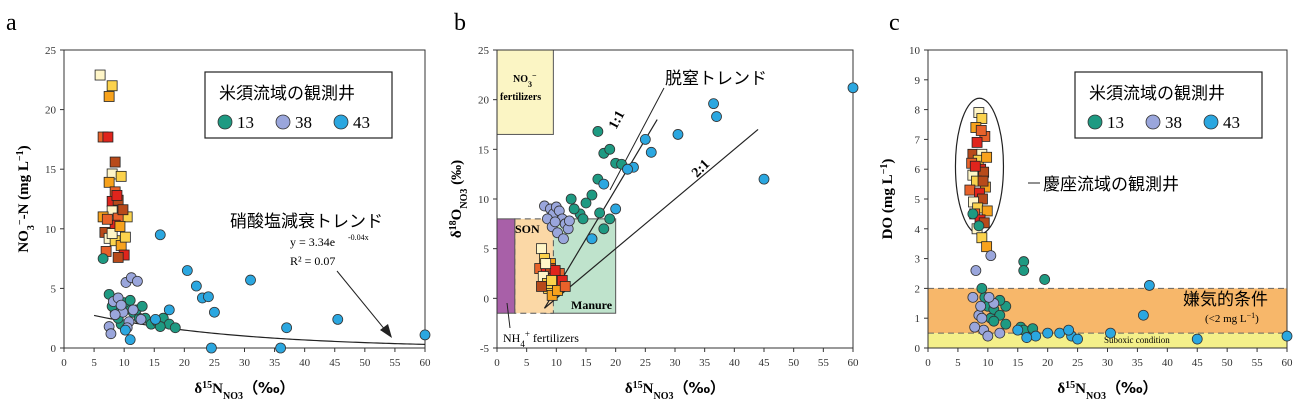 Image resolution: width=1299 pixels, height=408 pixels. What do you see at coordinates (51, 51) in the screenshot?
I see `y-tick-label: 25` at bounding box center [51, 51].